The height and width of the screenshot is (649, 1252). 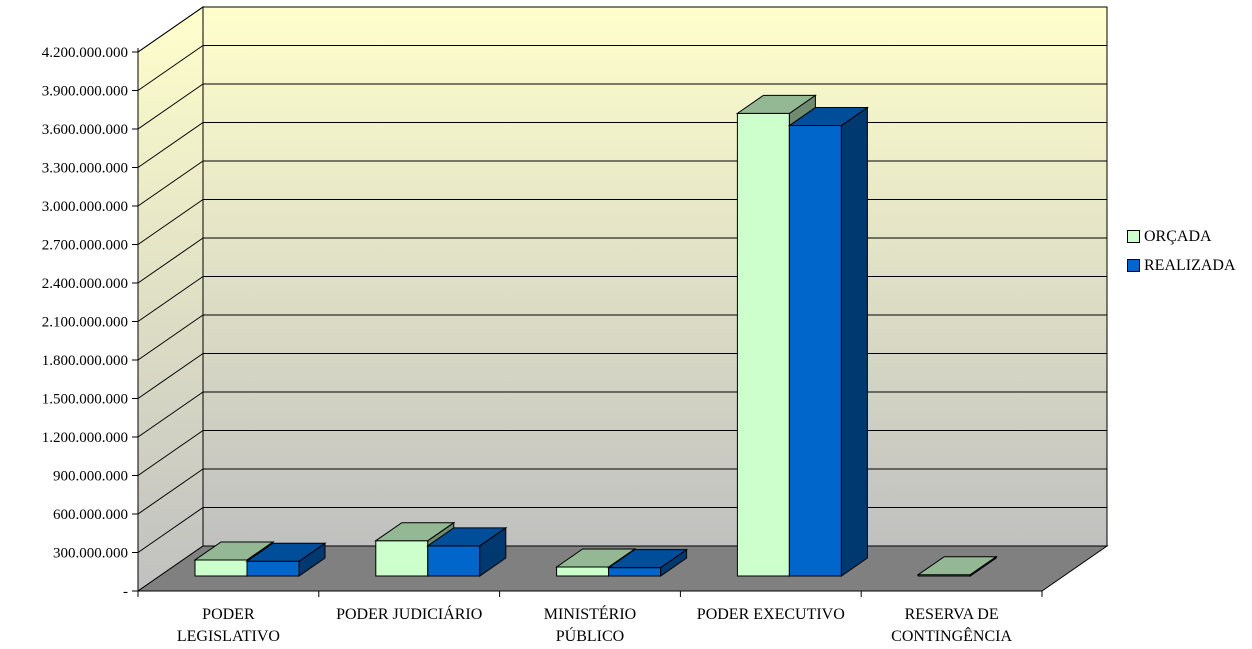 What do you see at coordinates (85, 438) in the screenshot?
I see `y-tick-label: 1.200.000.000` at bounding box center [85, 438].